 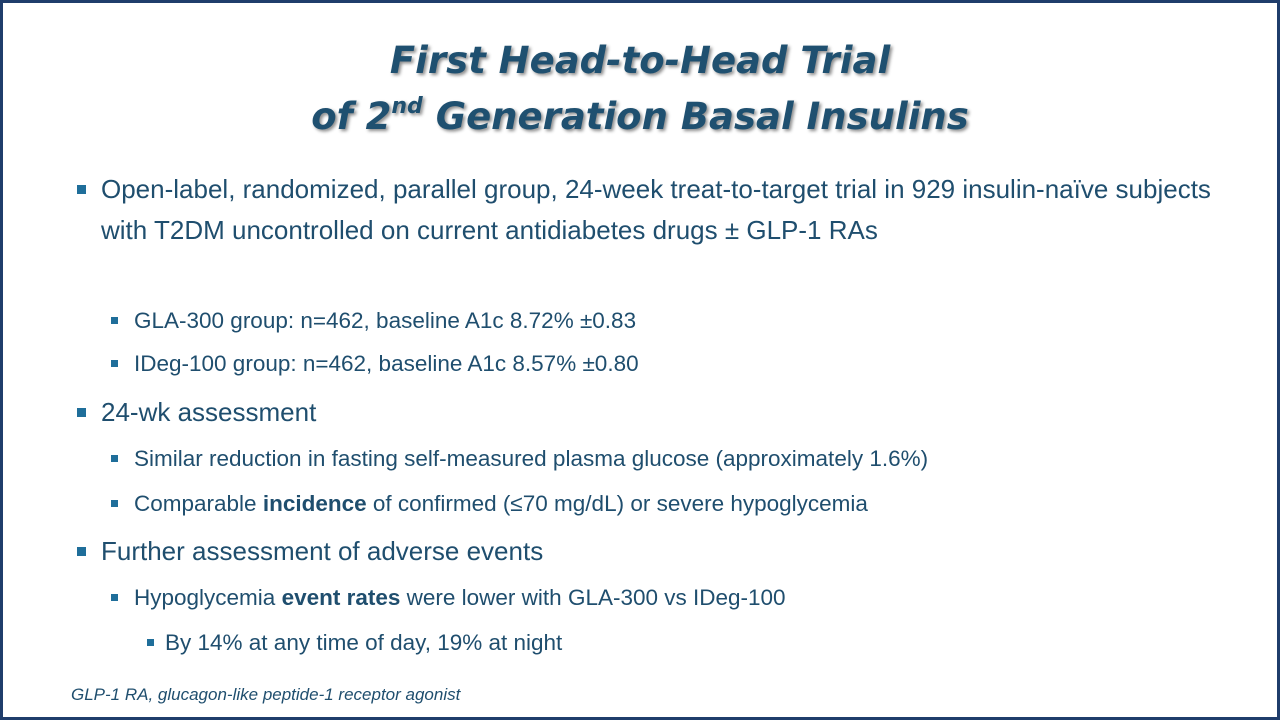 What do you see at coordinates (209, 412) in the screenshot?
I see `bullet-text: 24-wk assessment` at bounding box center [209, 412].